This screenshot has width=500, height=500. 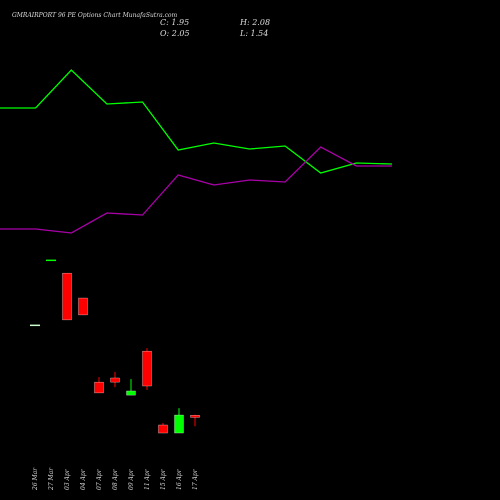 What do you see at coordinates (175, 33) in the screenshot?
I see `open-label: O: 2.05` at bounding box center [175, 33].